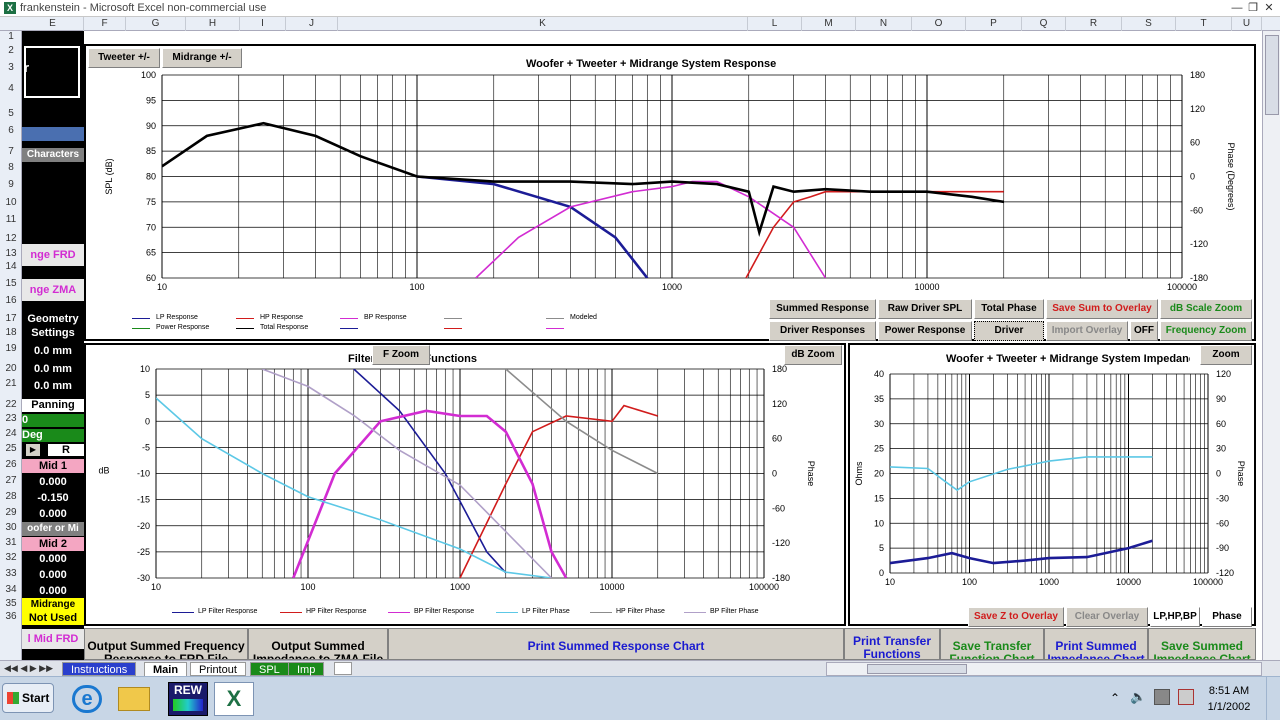 Image resolution: width=1280 pixels, height=720 pixels. What do you see at coordinates (87, 699) in the screenshot?
I see `internet-explorer-icon: e` at bounding box center [87, 699].